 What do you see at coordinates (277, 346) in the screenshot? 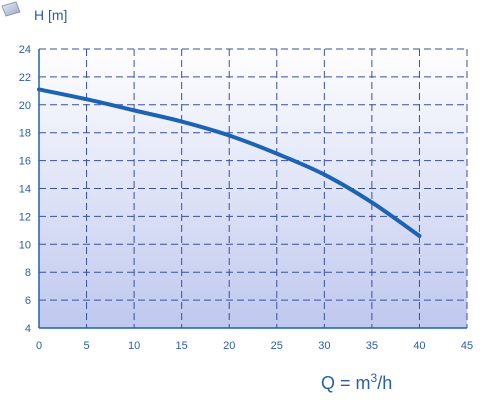
I see `x-tick-label-25: 25` at bounding box center [277, 346].